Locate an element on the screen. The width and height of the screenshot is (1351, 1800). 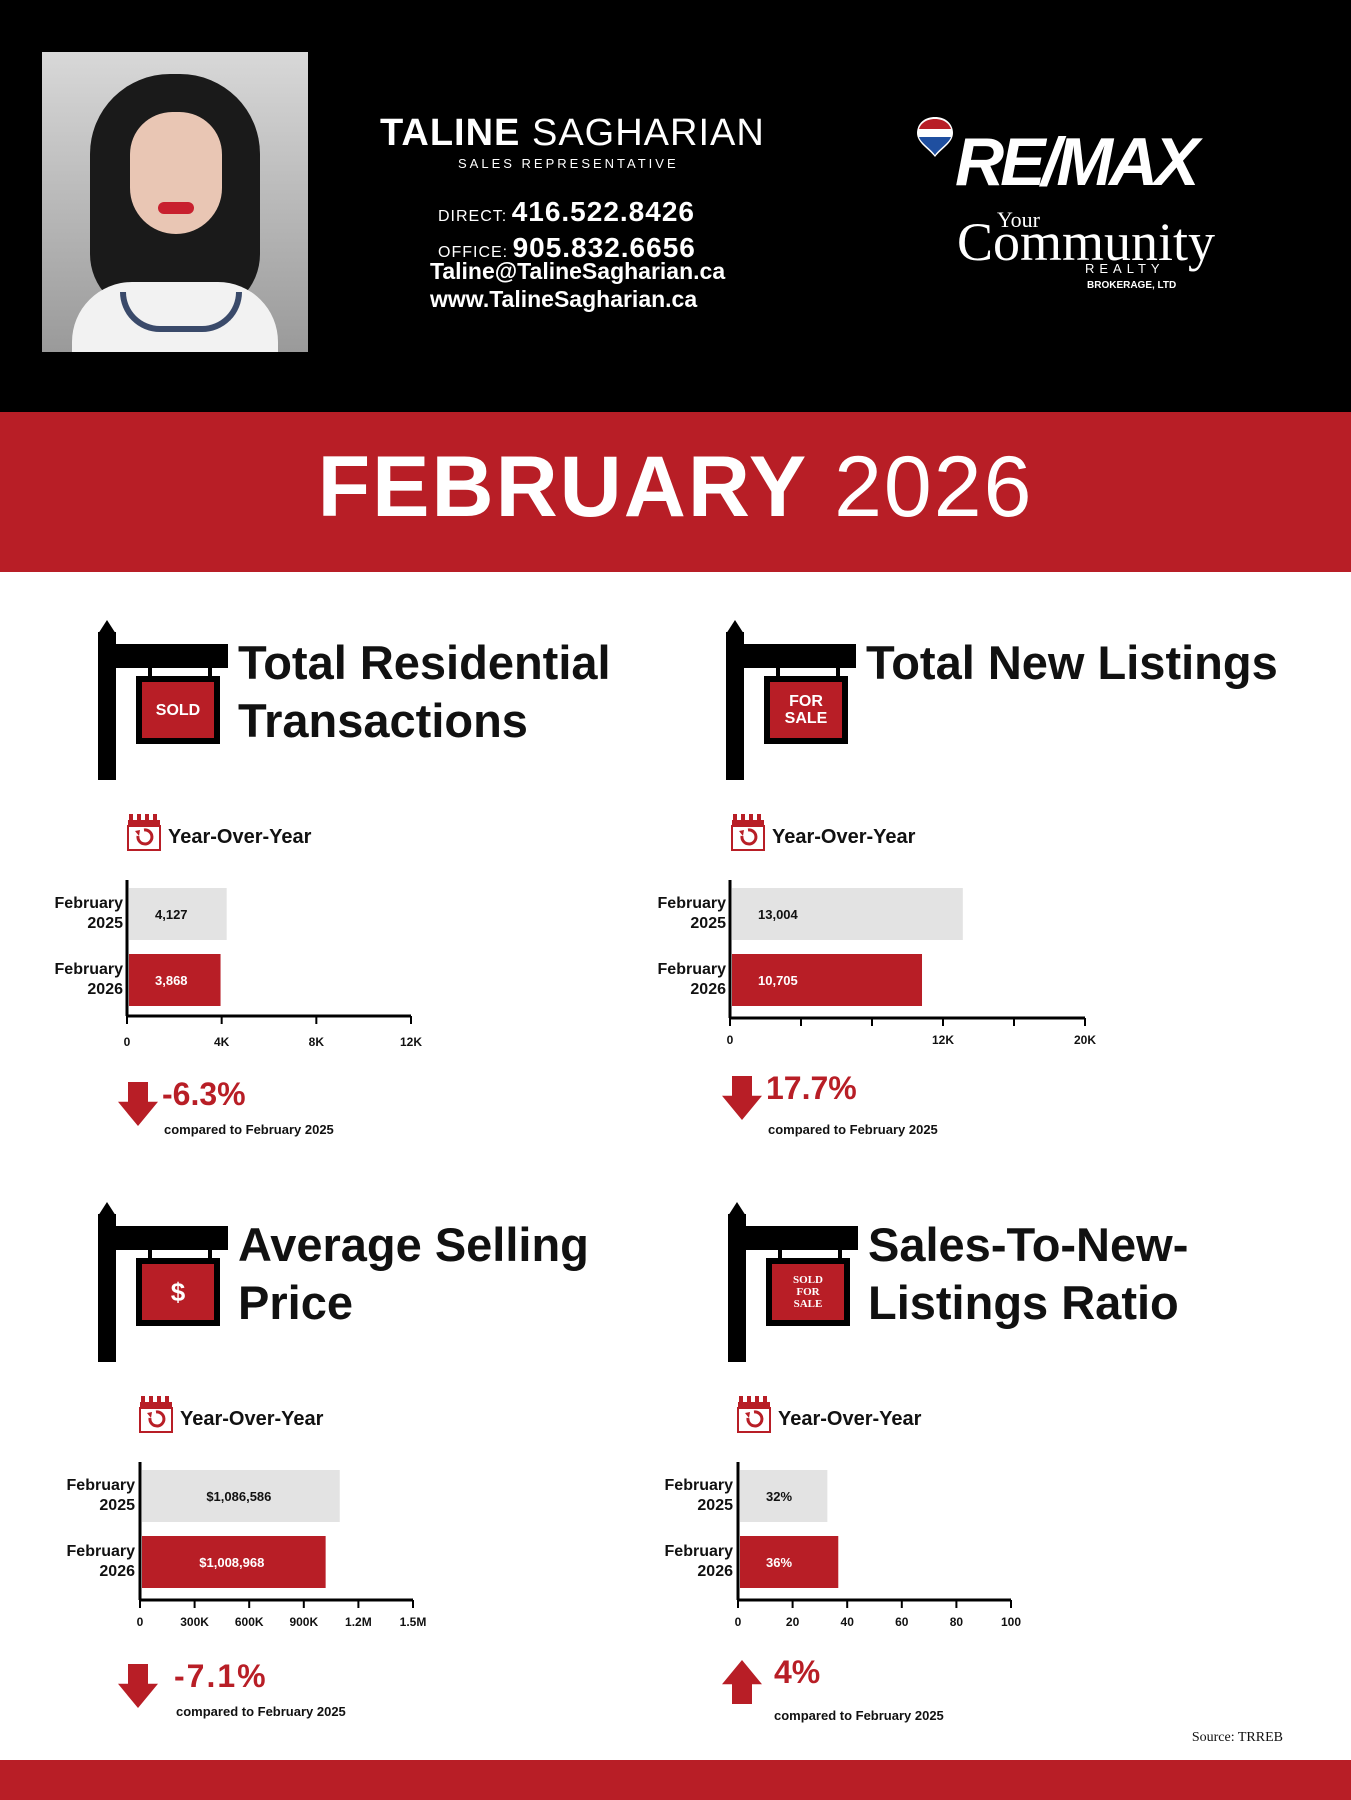
banner-title: FEBRUARY 2026 is located at coordinates (675, 487).